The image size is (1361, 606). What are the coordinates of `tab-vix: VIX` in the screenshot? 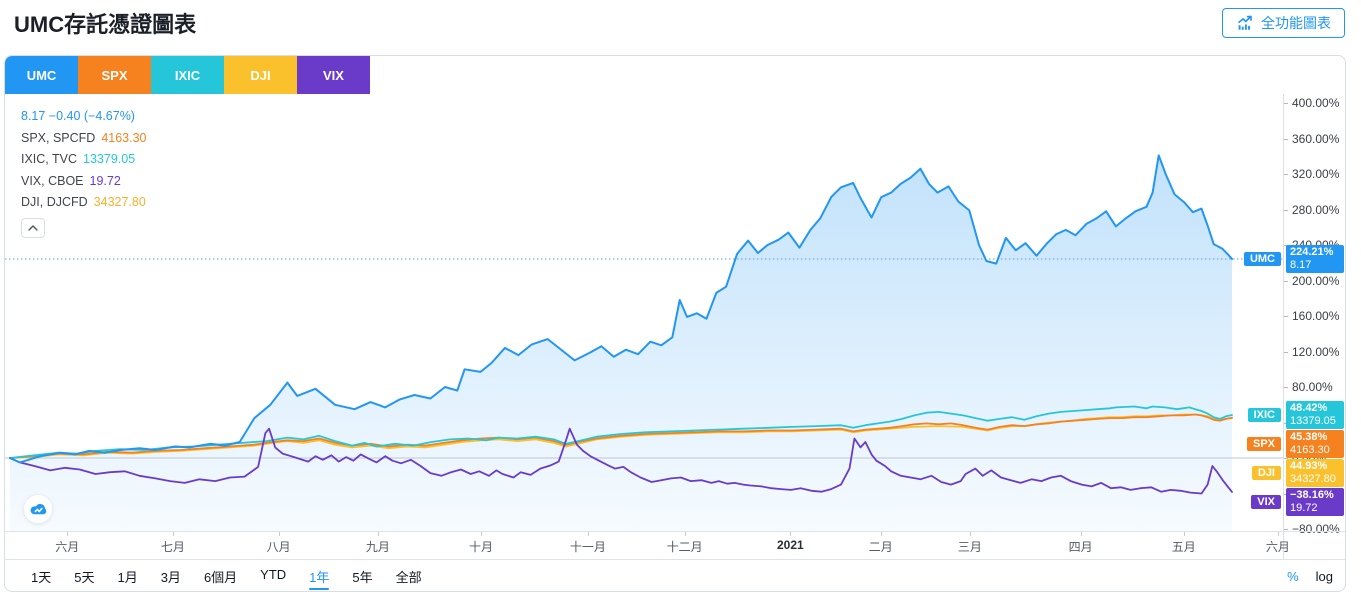 It's located at (333, 75).